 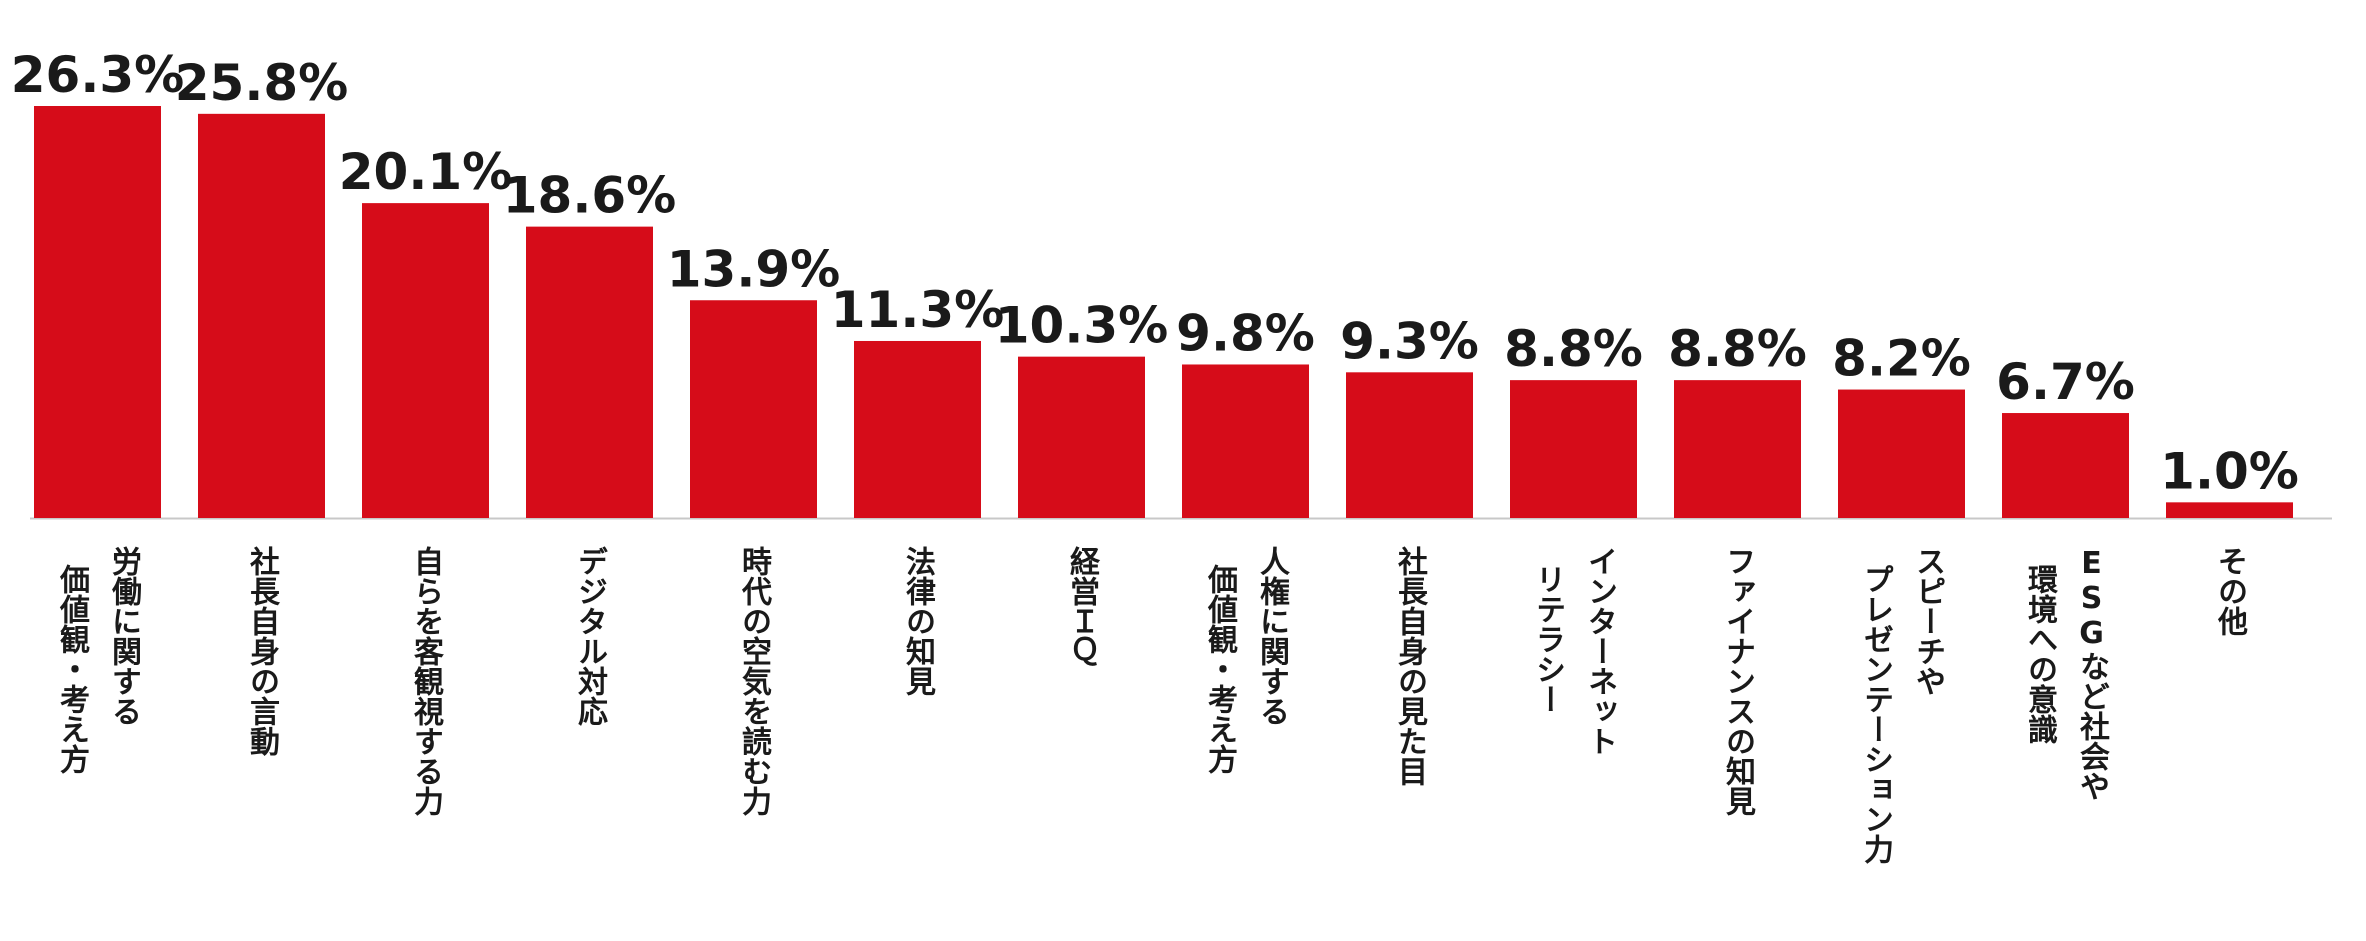 I want to click on category-label: その他, so click(x=2230, y=591).